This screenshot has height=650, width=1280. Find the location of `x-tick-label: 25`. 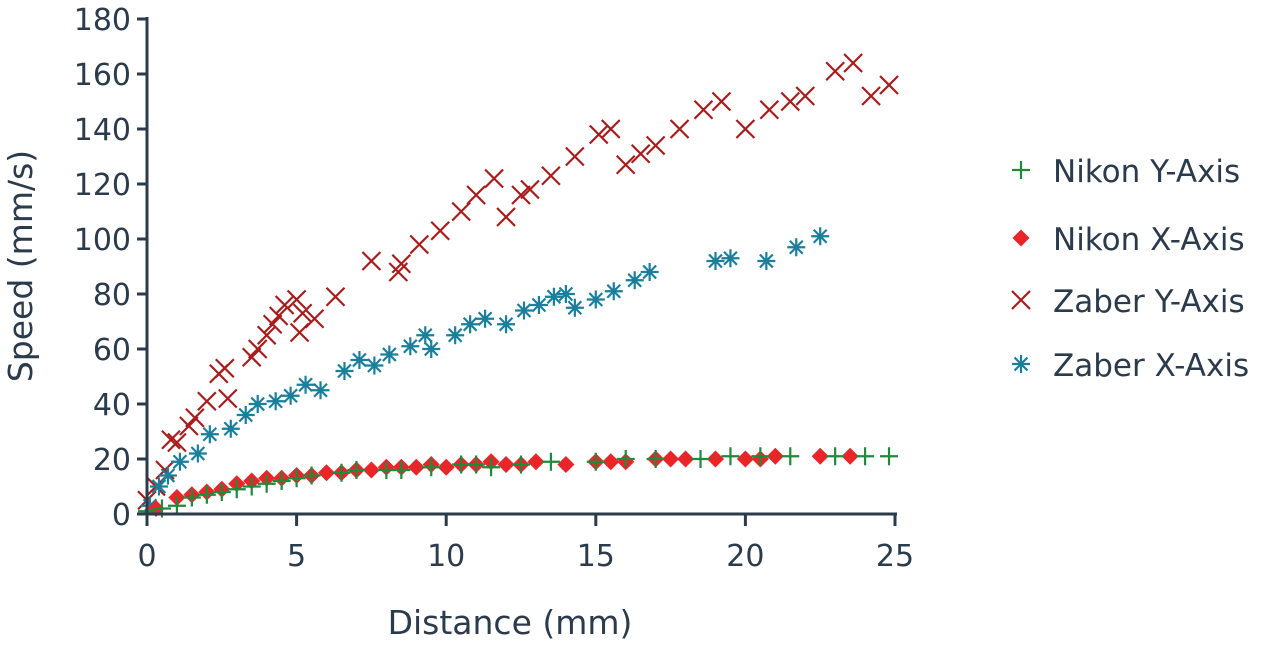

x-tick-label: 25 is located at coordinates (895, 556).